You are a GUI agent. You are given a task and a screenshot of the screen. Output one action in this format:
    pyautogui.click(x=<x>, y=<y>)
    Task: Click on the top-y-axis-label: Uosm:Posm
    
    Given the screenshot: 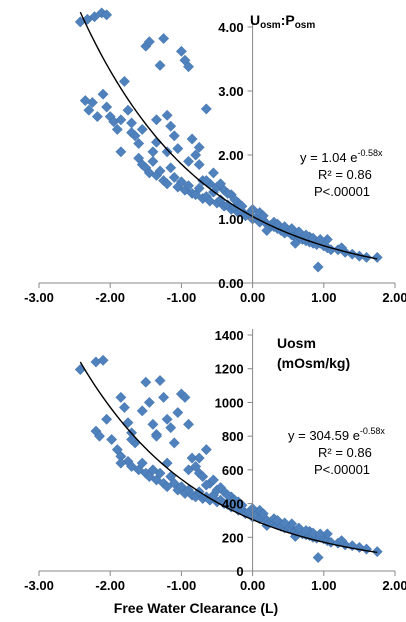 What is the action you would take?
    pyautogui.click(x=282, y=21)
    